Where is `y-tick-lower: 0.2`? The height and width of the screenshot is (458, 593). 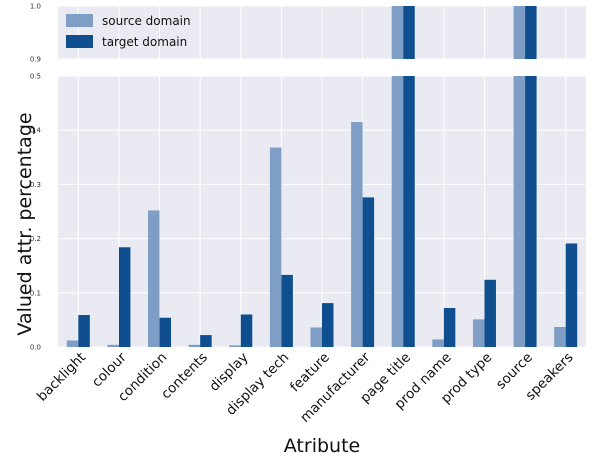
y-tick-lower: 0.2 is located at coordinates (35, 239).